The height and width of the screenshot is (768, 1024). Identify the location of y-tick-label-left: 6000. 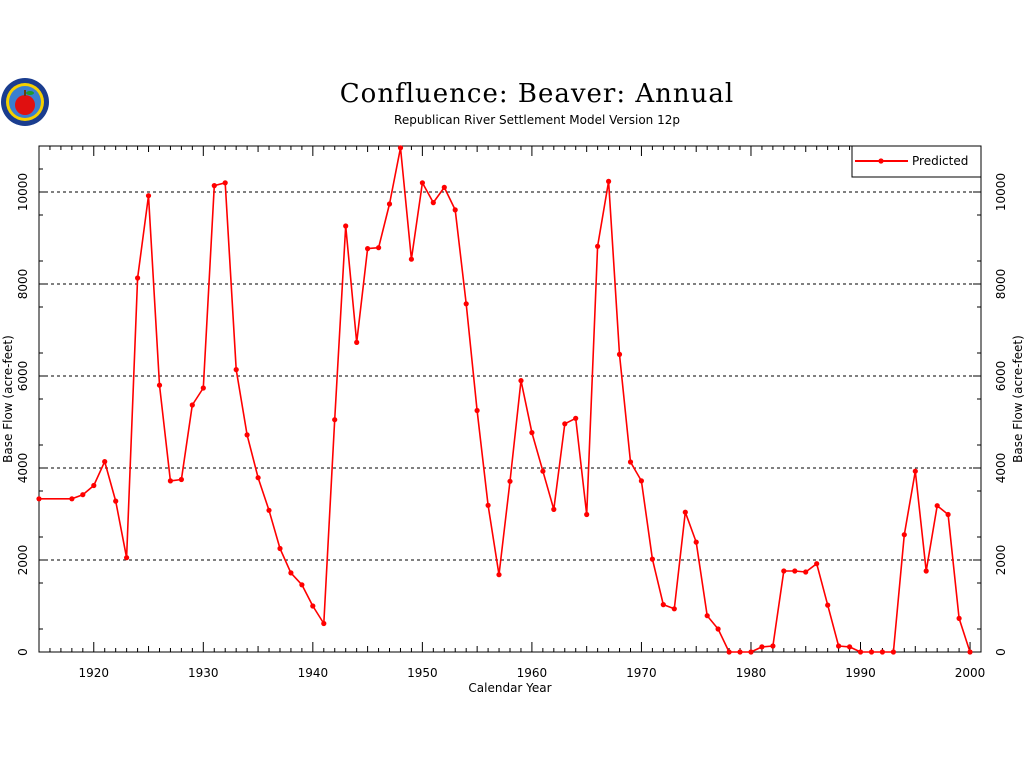
(23, 376).